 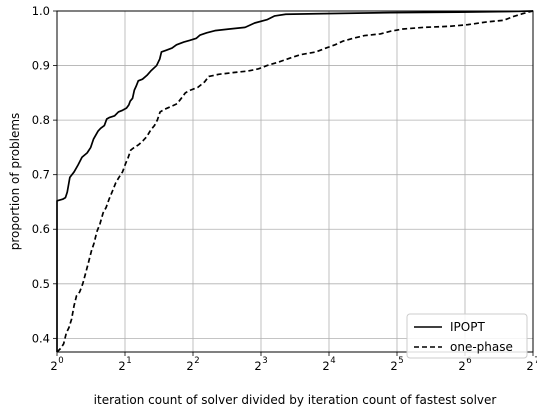 I want to click on x-tick-label-exponent: 1, so click(x=128, y=361).